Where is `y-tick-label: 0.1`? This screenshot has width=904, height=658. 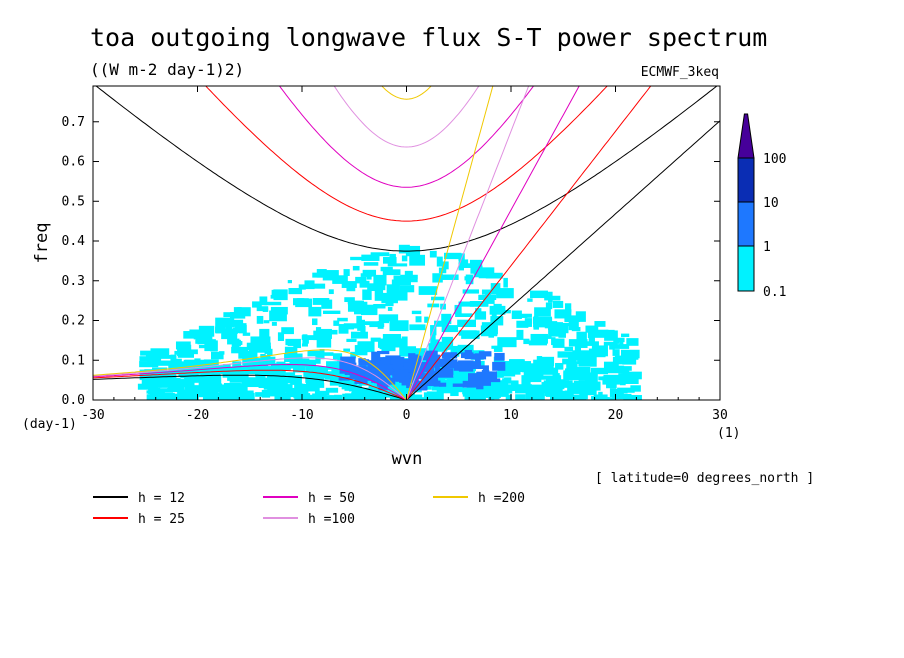 y-tick-label: 0.1 is located at coordinates (73, 360).